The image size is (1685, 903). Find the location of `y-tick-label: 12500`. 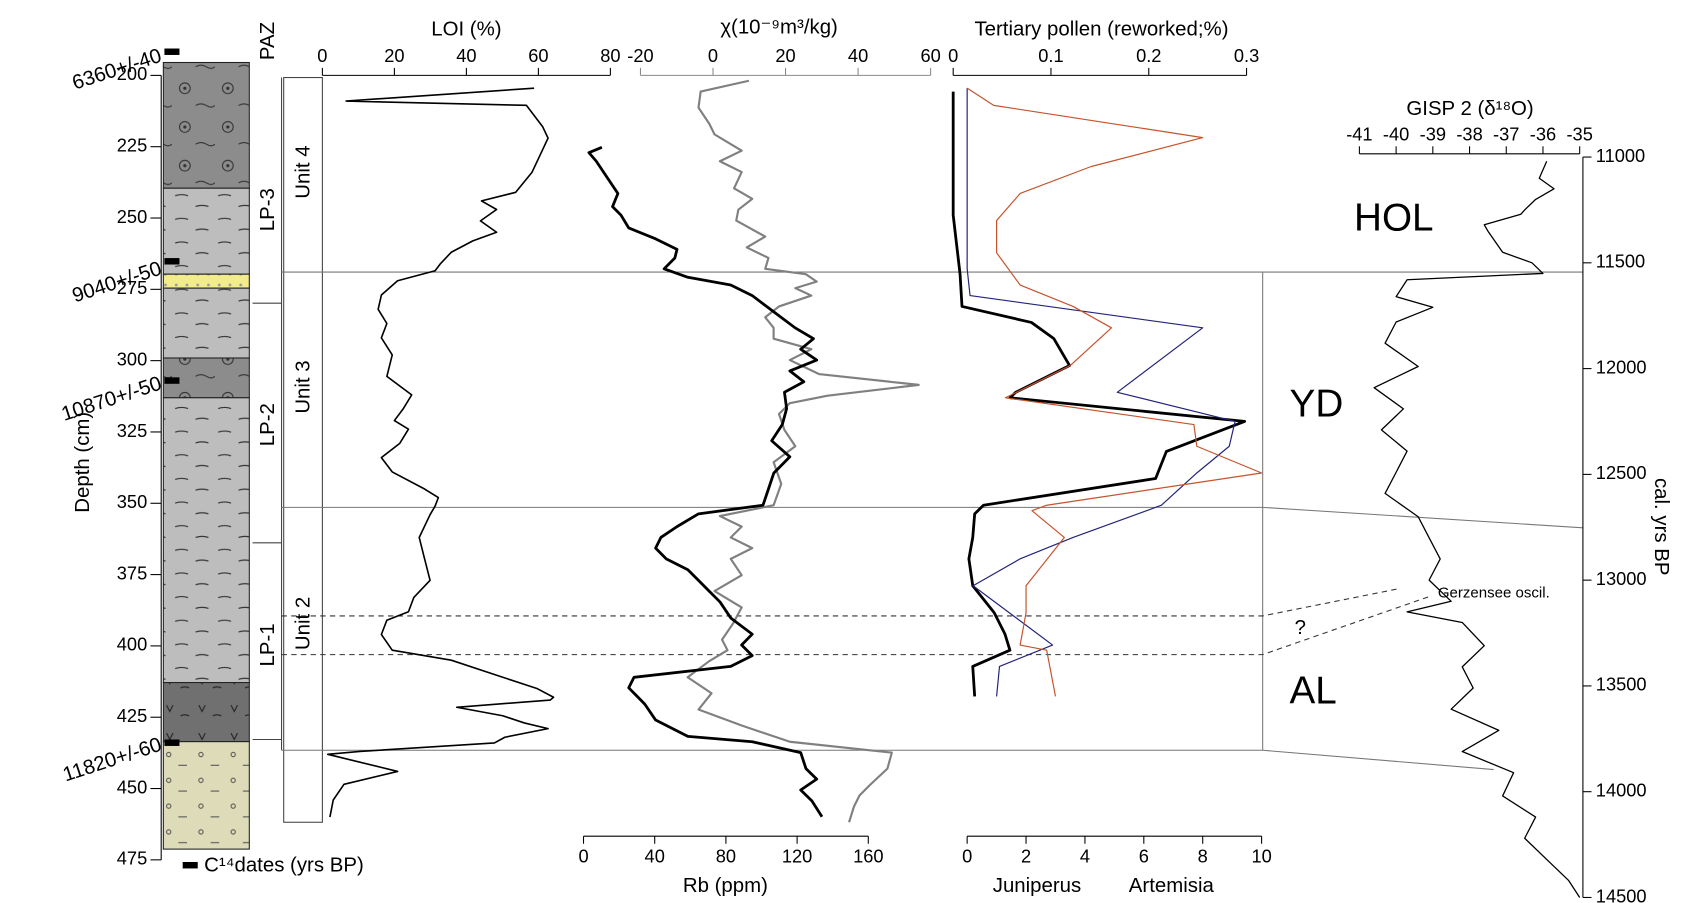

y-tick-label: 12500 is located at coordinates (1621, 472).